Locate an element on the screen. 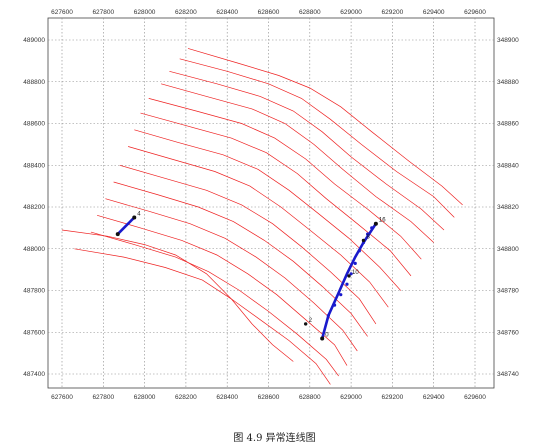 Image resolution: width=549 pixels, height=447 pixels. x-tick-label-top: 627800 is located at coordinates (103, 12).